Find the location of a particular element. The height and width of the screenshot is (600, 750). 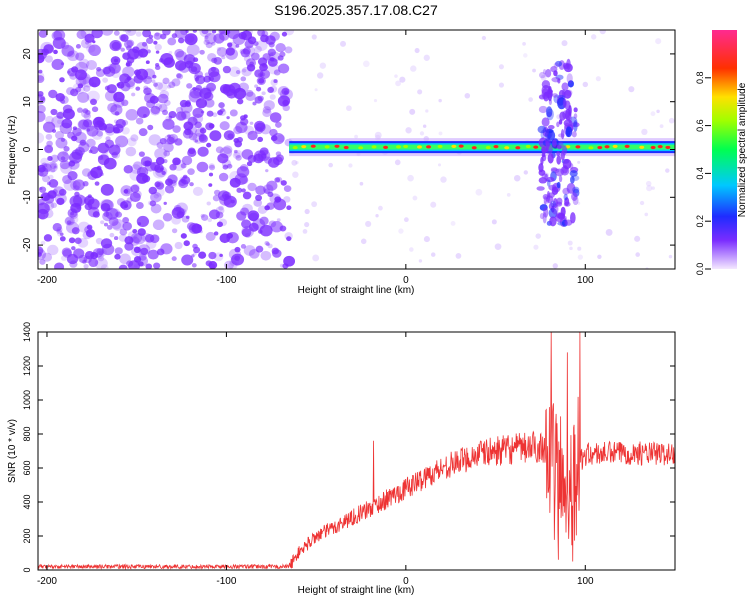

snr-x-label: Height of straight line (km) is located at coordinates (356, 590).